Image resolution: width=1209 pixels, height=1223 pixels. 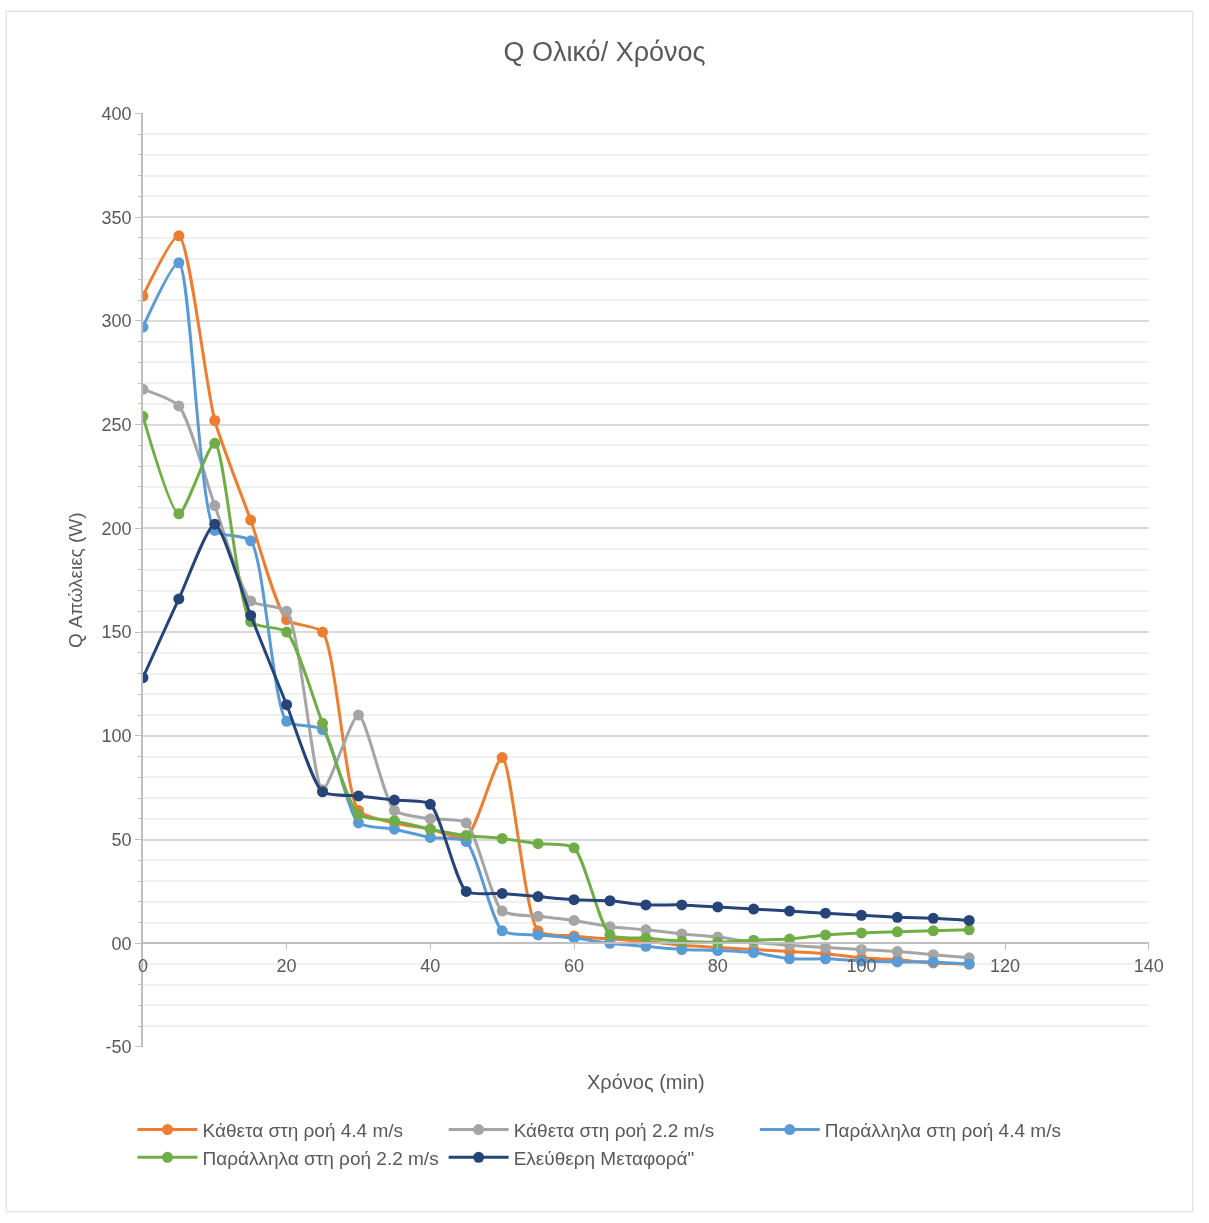 I want to click on y-tick-label: 400, so click(x=116, y=113).